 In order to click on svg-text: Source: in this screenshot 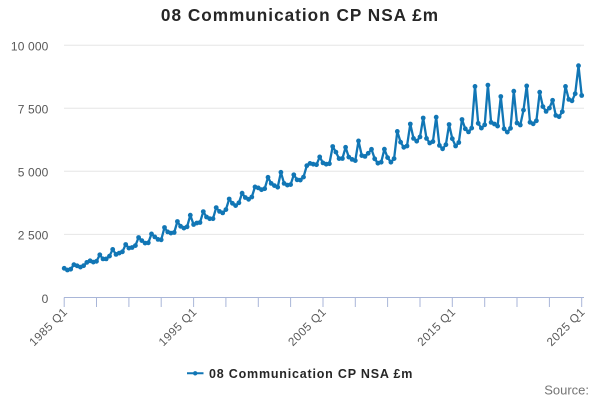, I will do `click(566, 390)`.